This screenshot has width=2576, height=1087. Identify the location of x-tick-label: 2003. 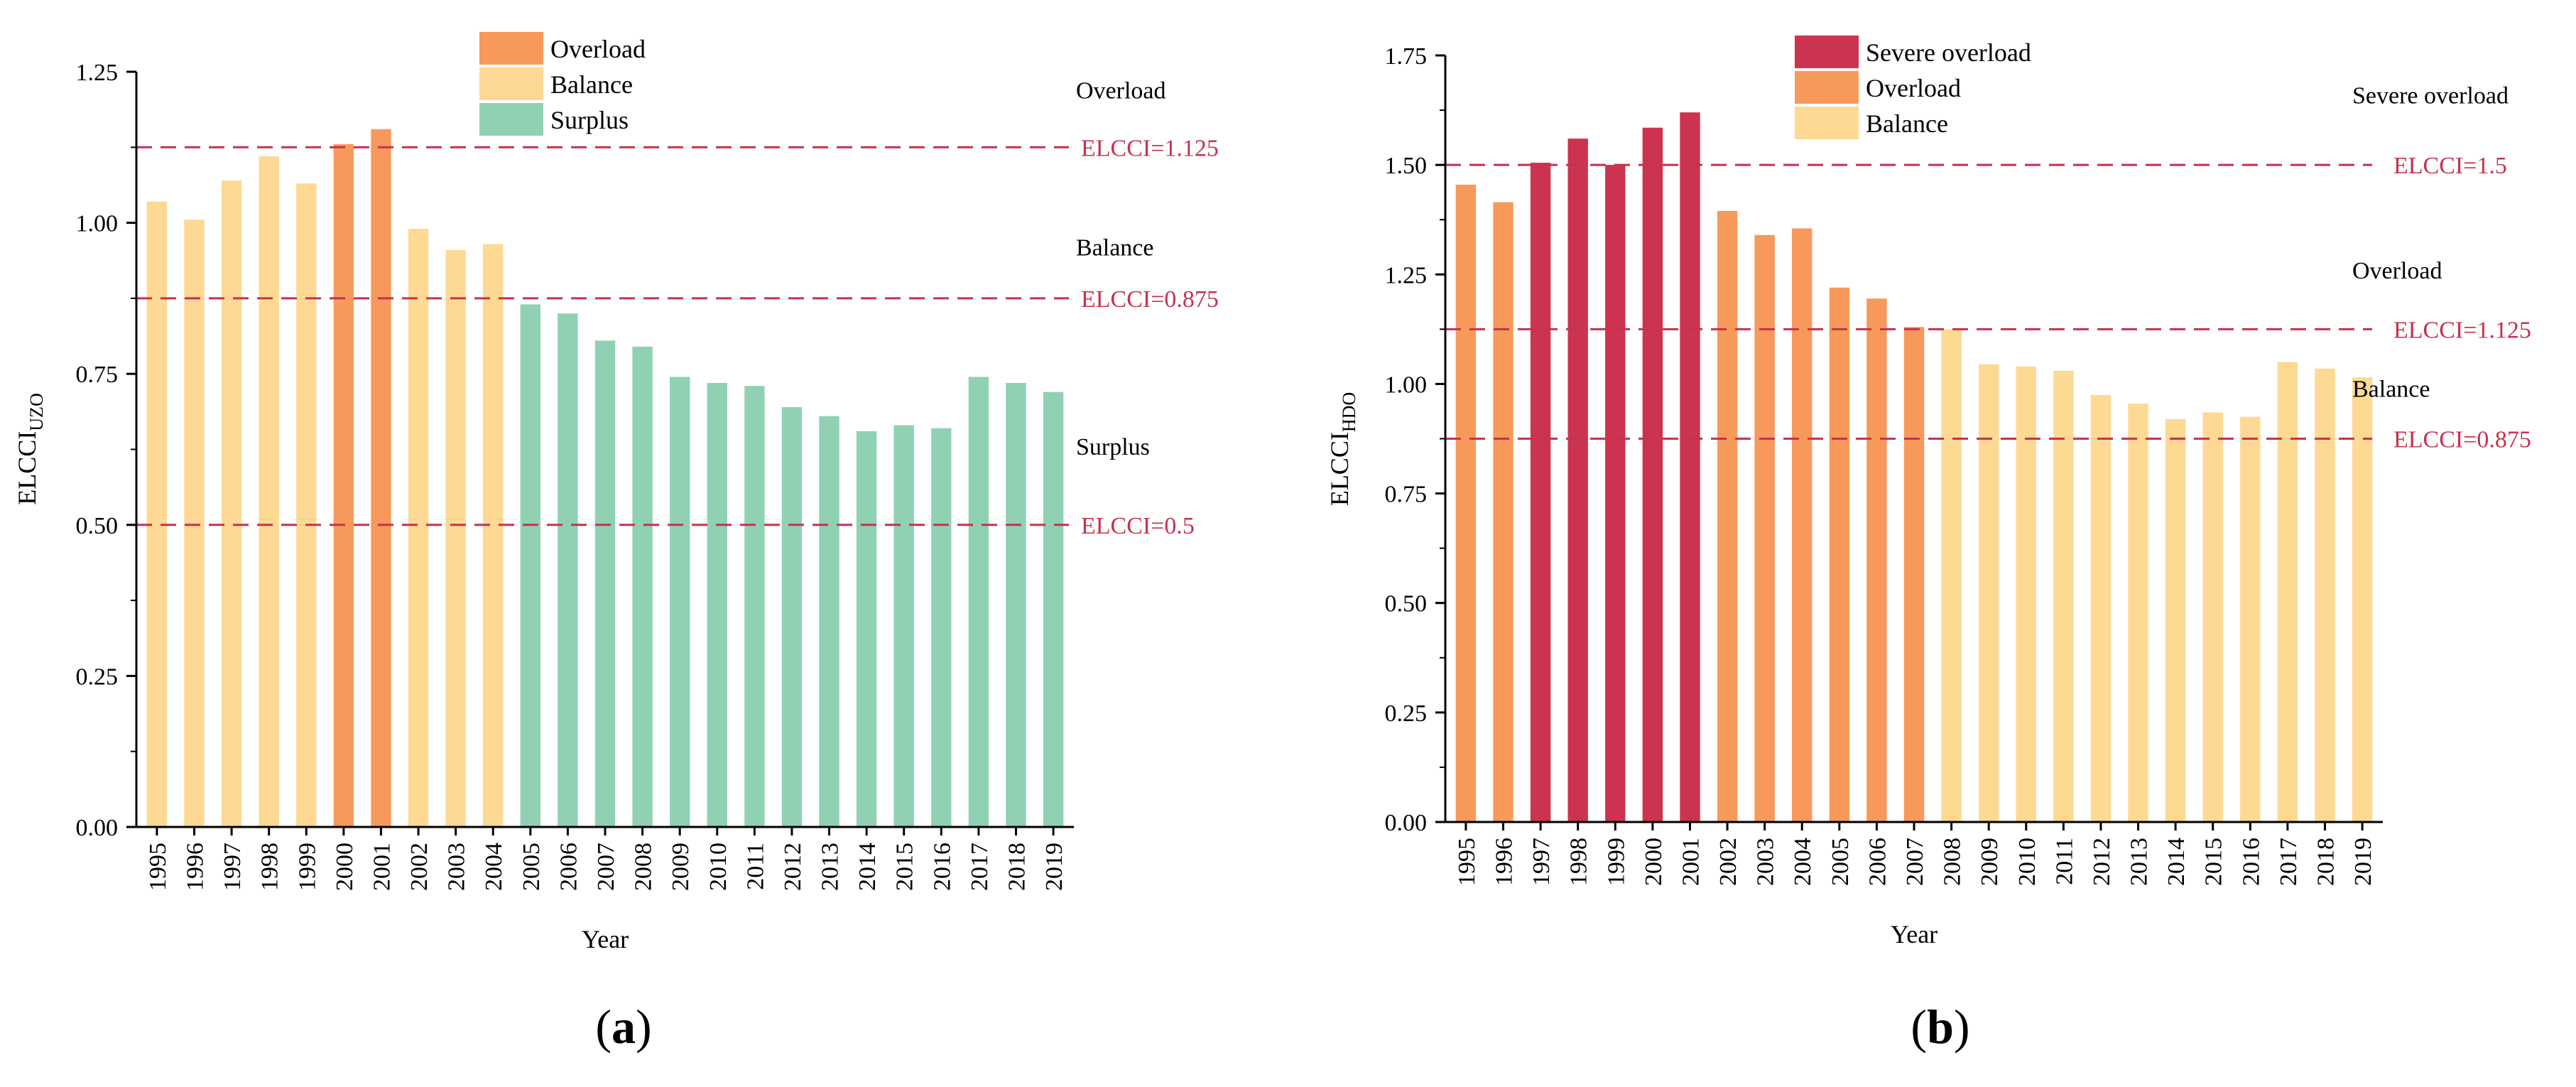
(457, 867).